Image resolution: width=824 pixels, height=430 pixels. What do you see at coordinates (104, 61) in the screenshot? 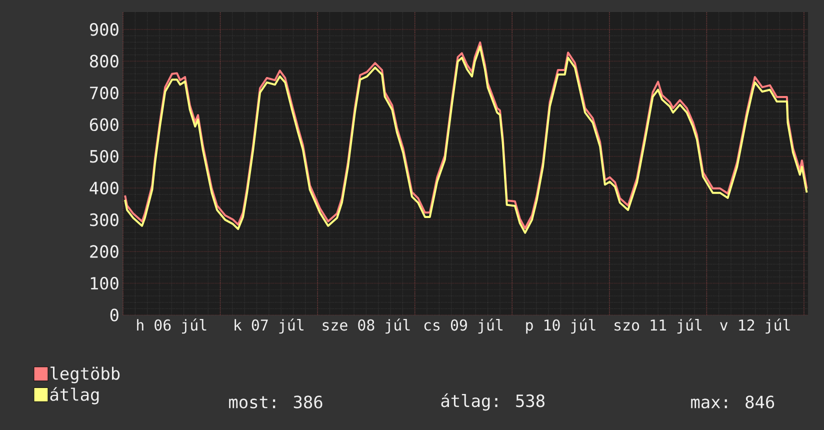
I see `y-tick-label: 800` at bounding box center [104, 61].